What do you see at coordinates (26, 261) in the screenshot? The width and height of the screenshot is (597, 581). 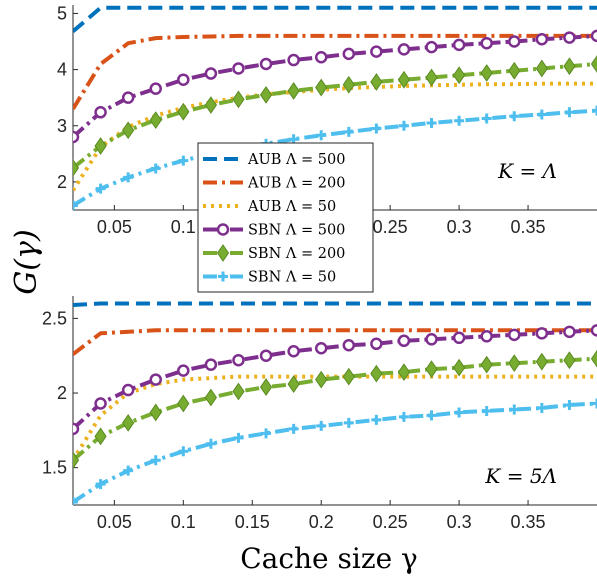 I see `y-axis-label: G(γ)` at bounding box center [26, 261].